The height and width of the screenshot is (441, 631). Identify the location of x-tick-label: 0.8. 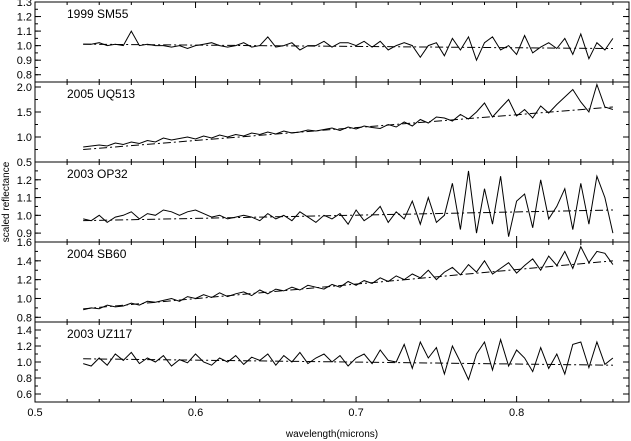
(516, 413).